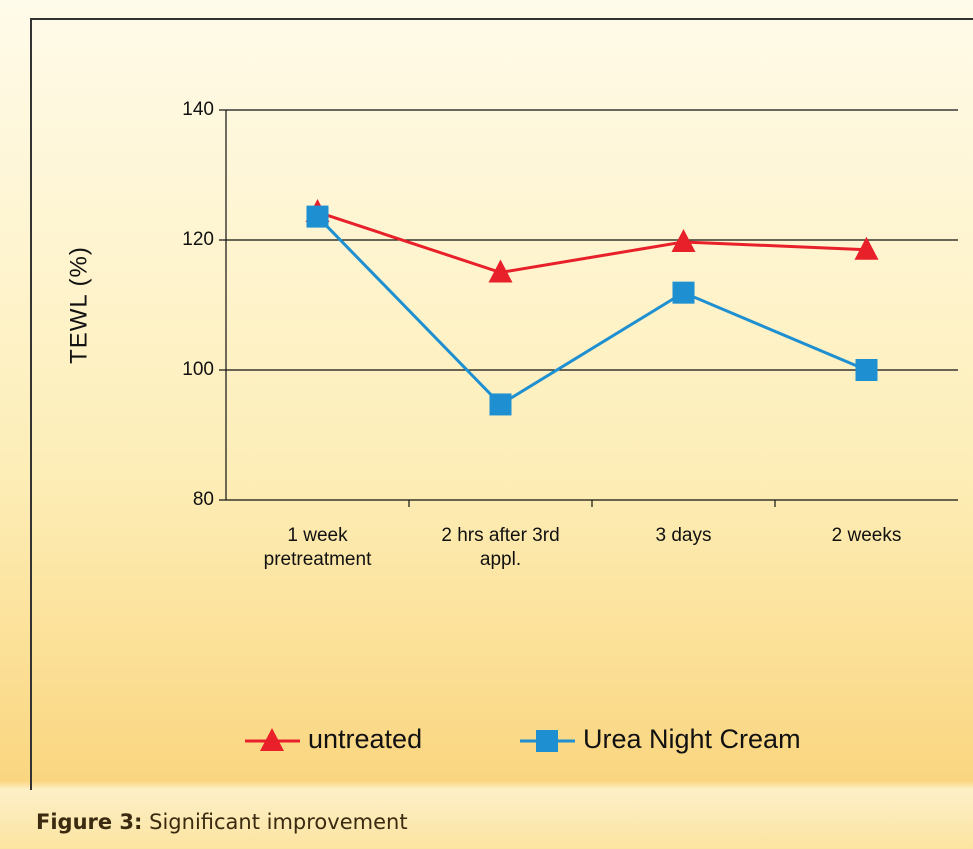  I want to click on x-tick-label: 2 hrs after 3rd appl., so click(500, 547).